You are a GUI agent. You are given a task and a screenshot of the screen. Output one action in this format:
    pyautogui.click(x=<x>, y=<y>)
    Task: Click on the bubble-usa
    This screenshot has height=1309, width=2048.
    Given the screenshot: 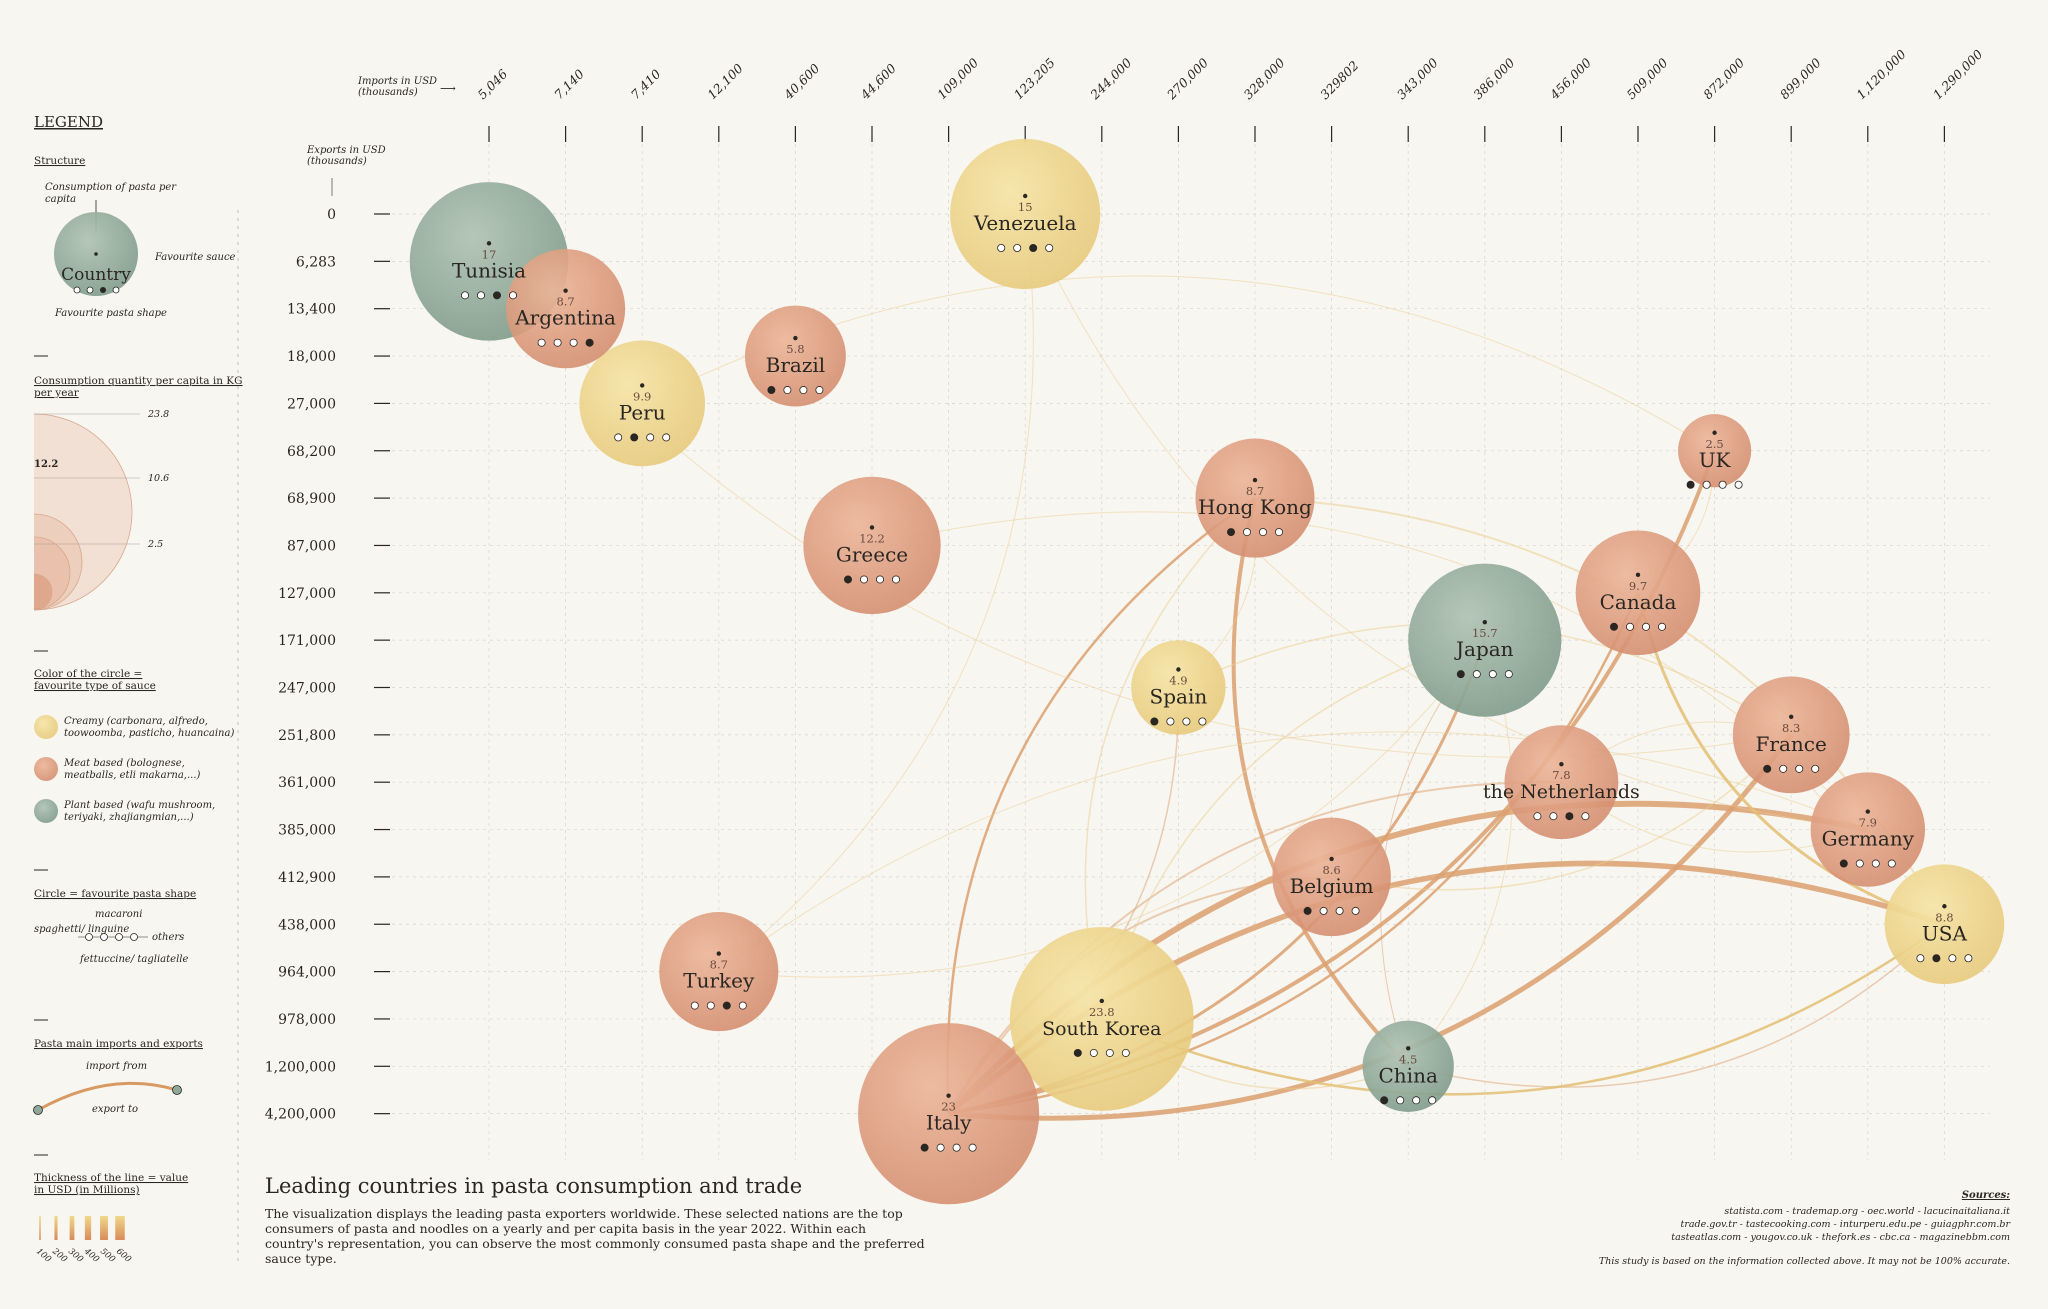 What is the action you would take?
    pyautogui.click(x=1944, y=924)
    